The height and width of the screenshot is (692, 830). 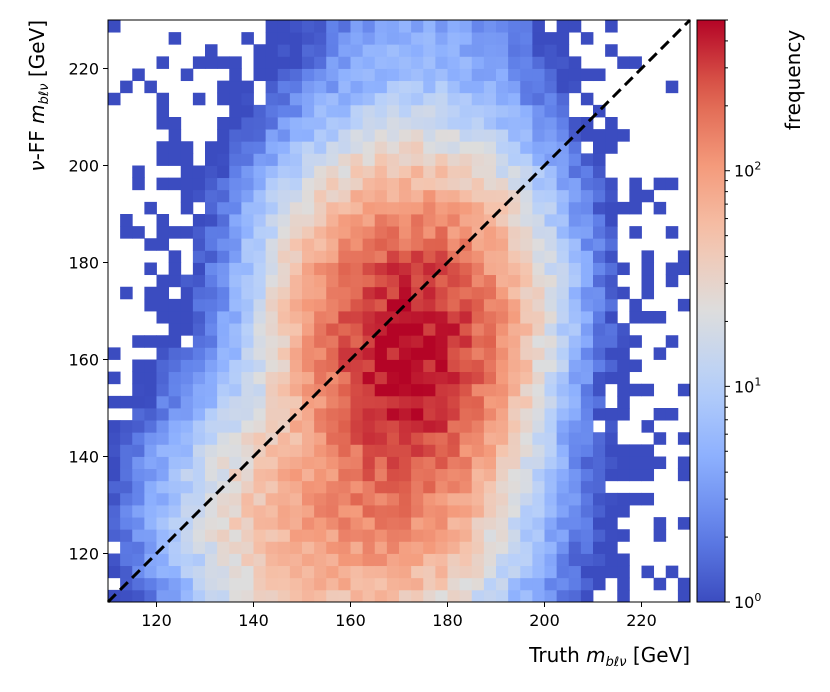 What do you see at coordinates (83, 69) in the screenshot?
I see `y-tick-label: 220` at bounding box center [83, 69].